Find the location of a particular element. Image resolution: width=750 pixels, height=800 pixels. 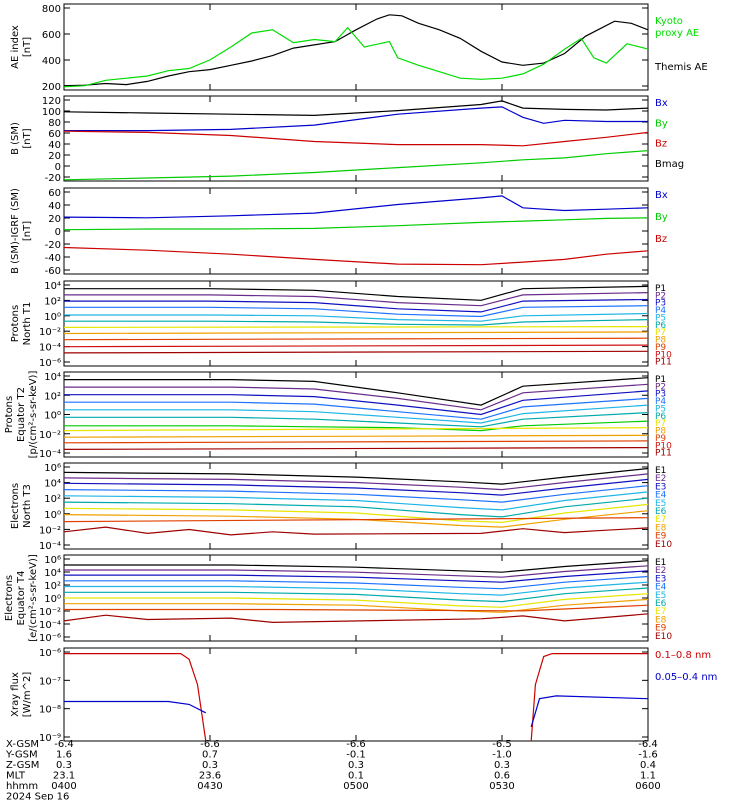

panel-3-legend-3: P4 is located at coordinates (660, 311).